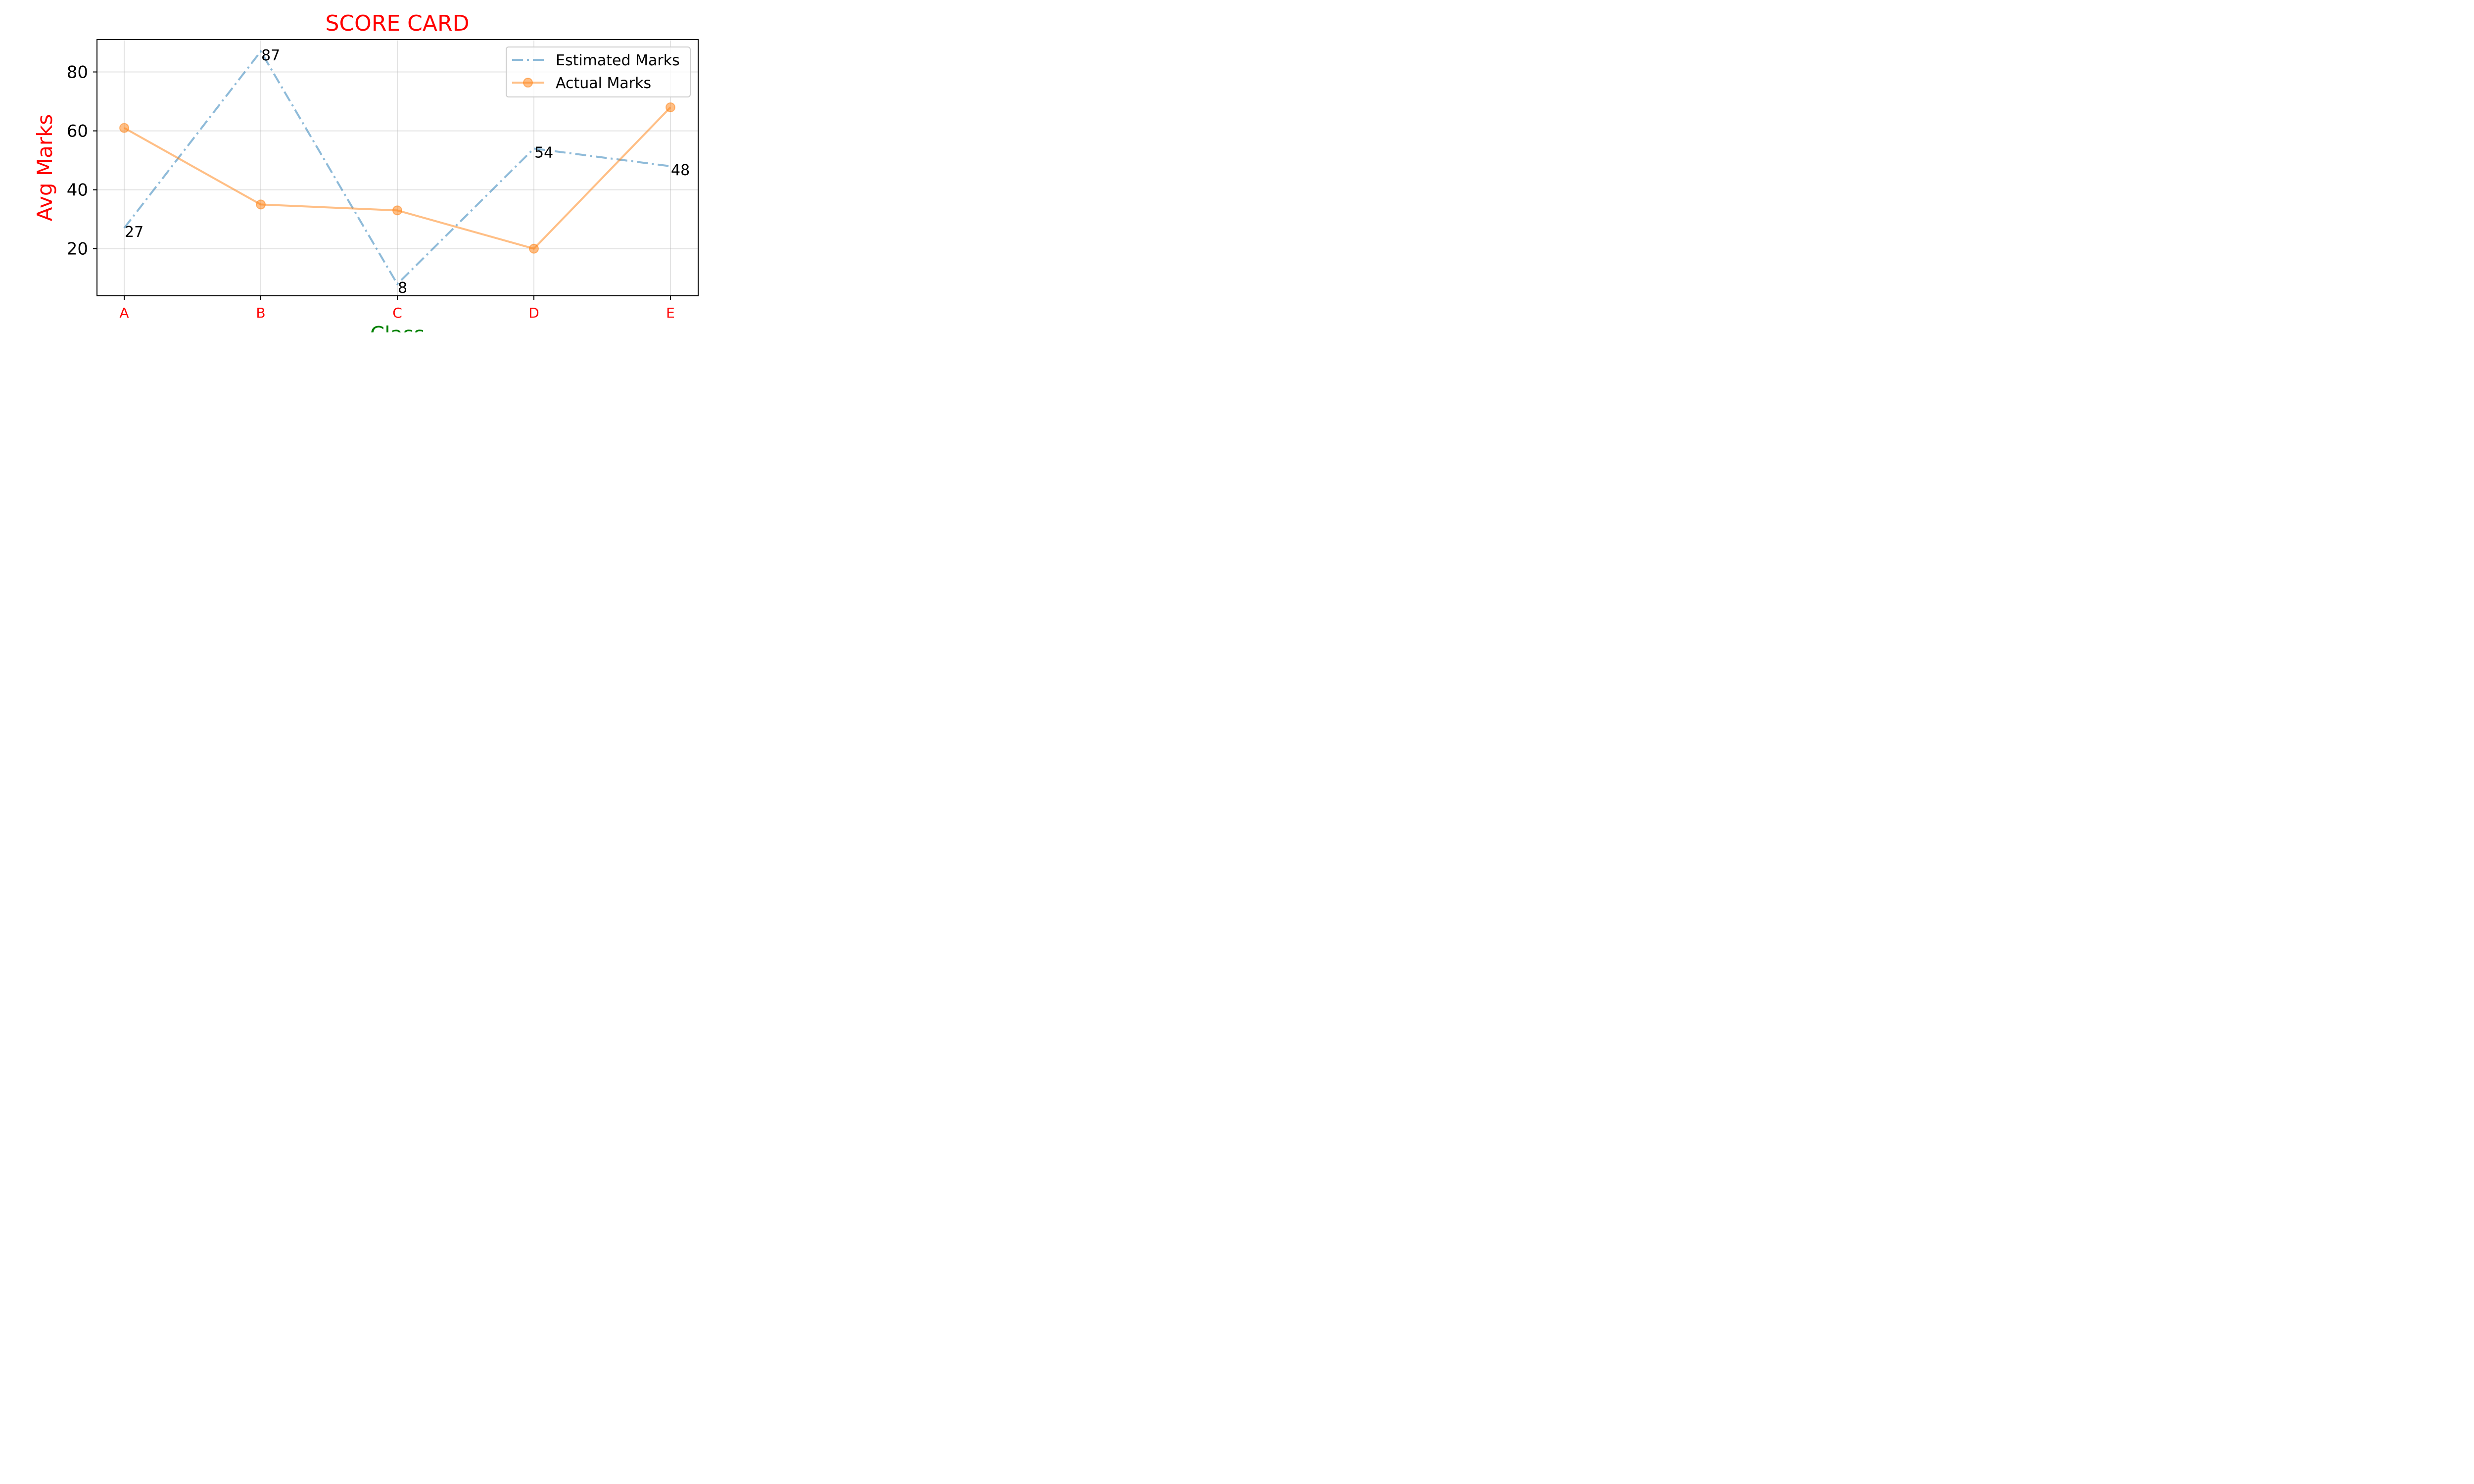  I want to click on data-label: 27, so click(134, 232).